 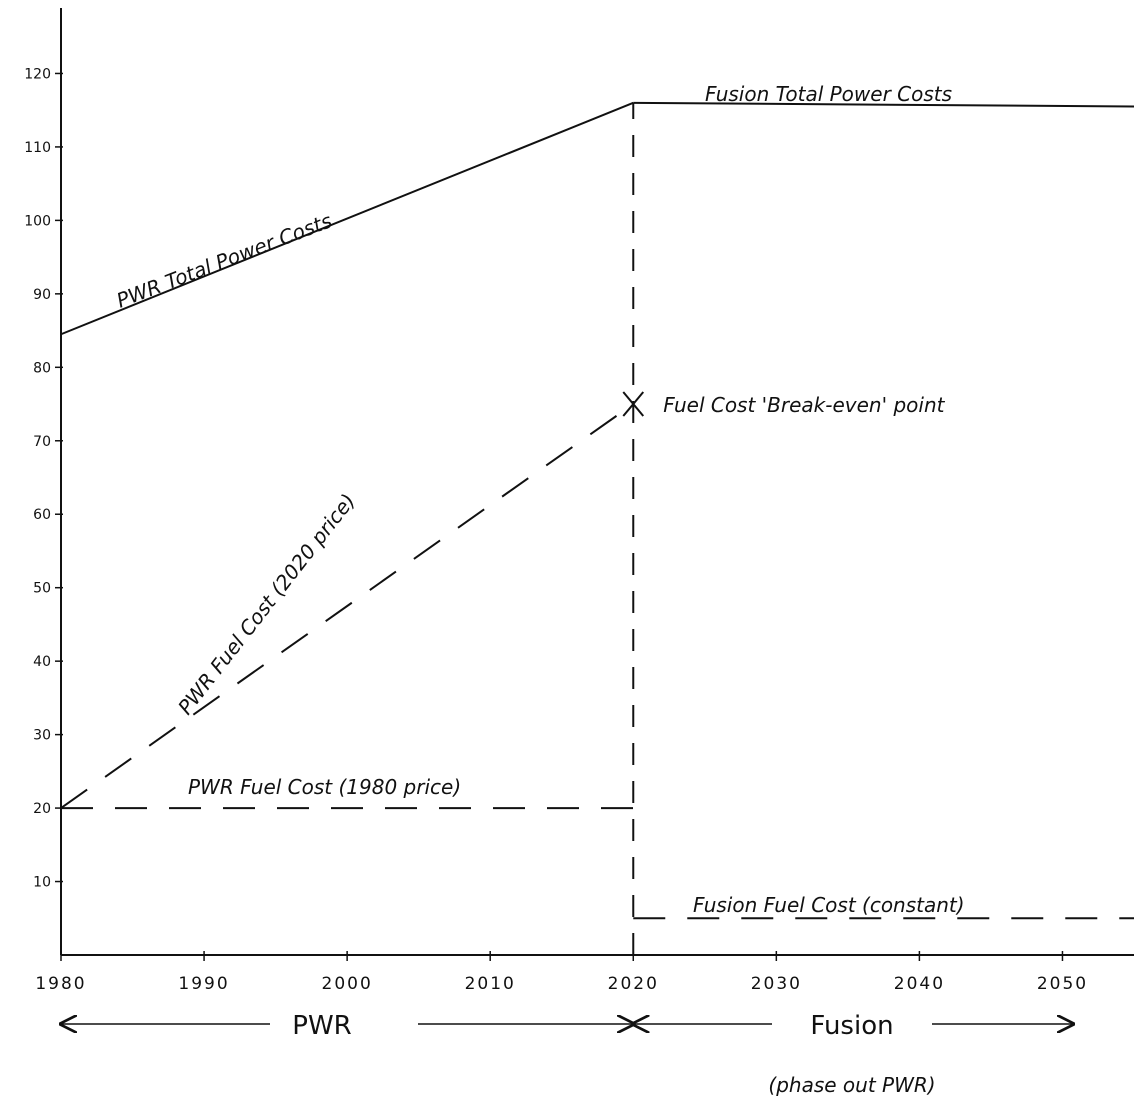 I want to click on fusion-total-label: Fusion Total Power Costs, so click(x=828, y=94).